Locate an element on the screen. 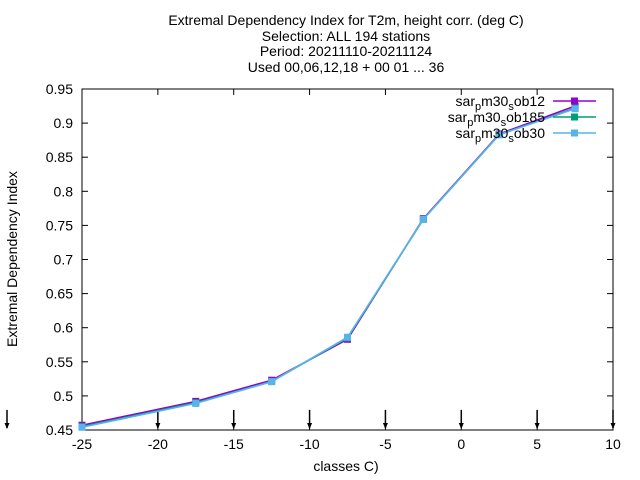 The image size is (640, 480). y-tick-label: 0.95 is located at coordinates (59, 89).